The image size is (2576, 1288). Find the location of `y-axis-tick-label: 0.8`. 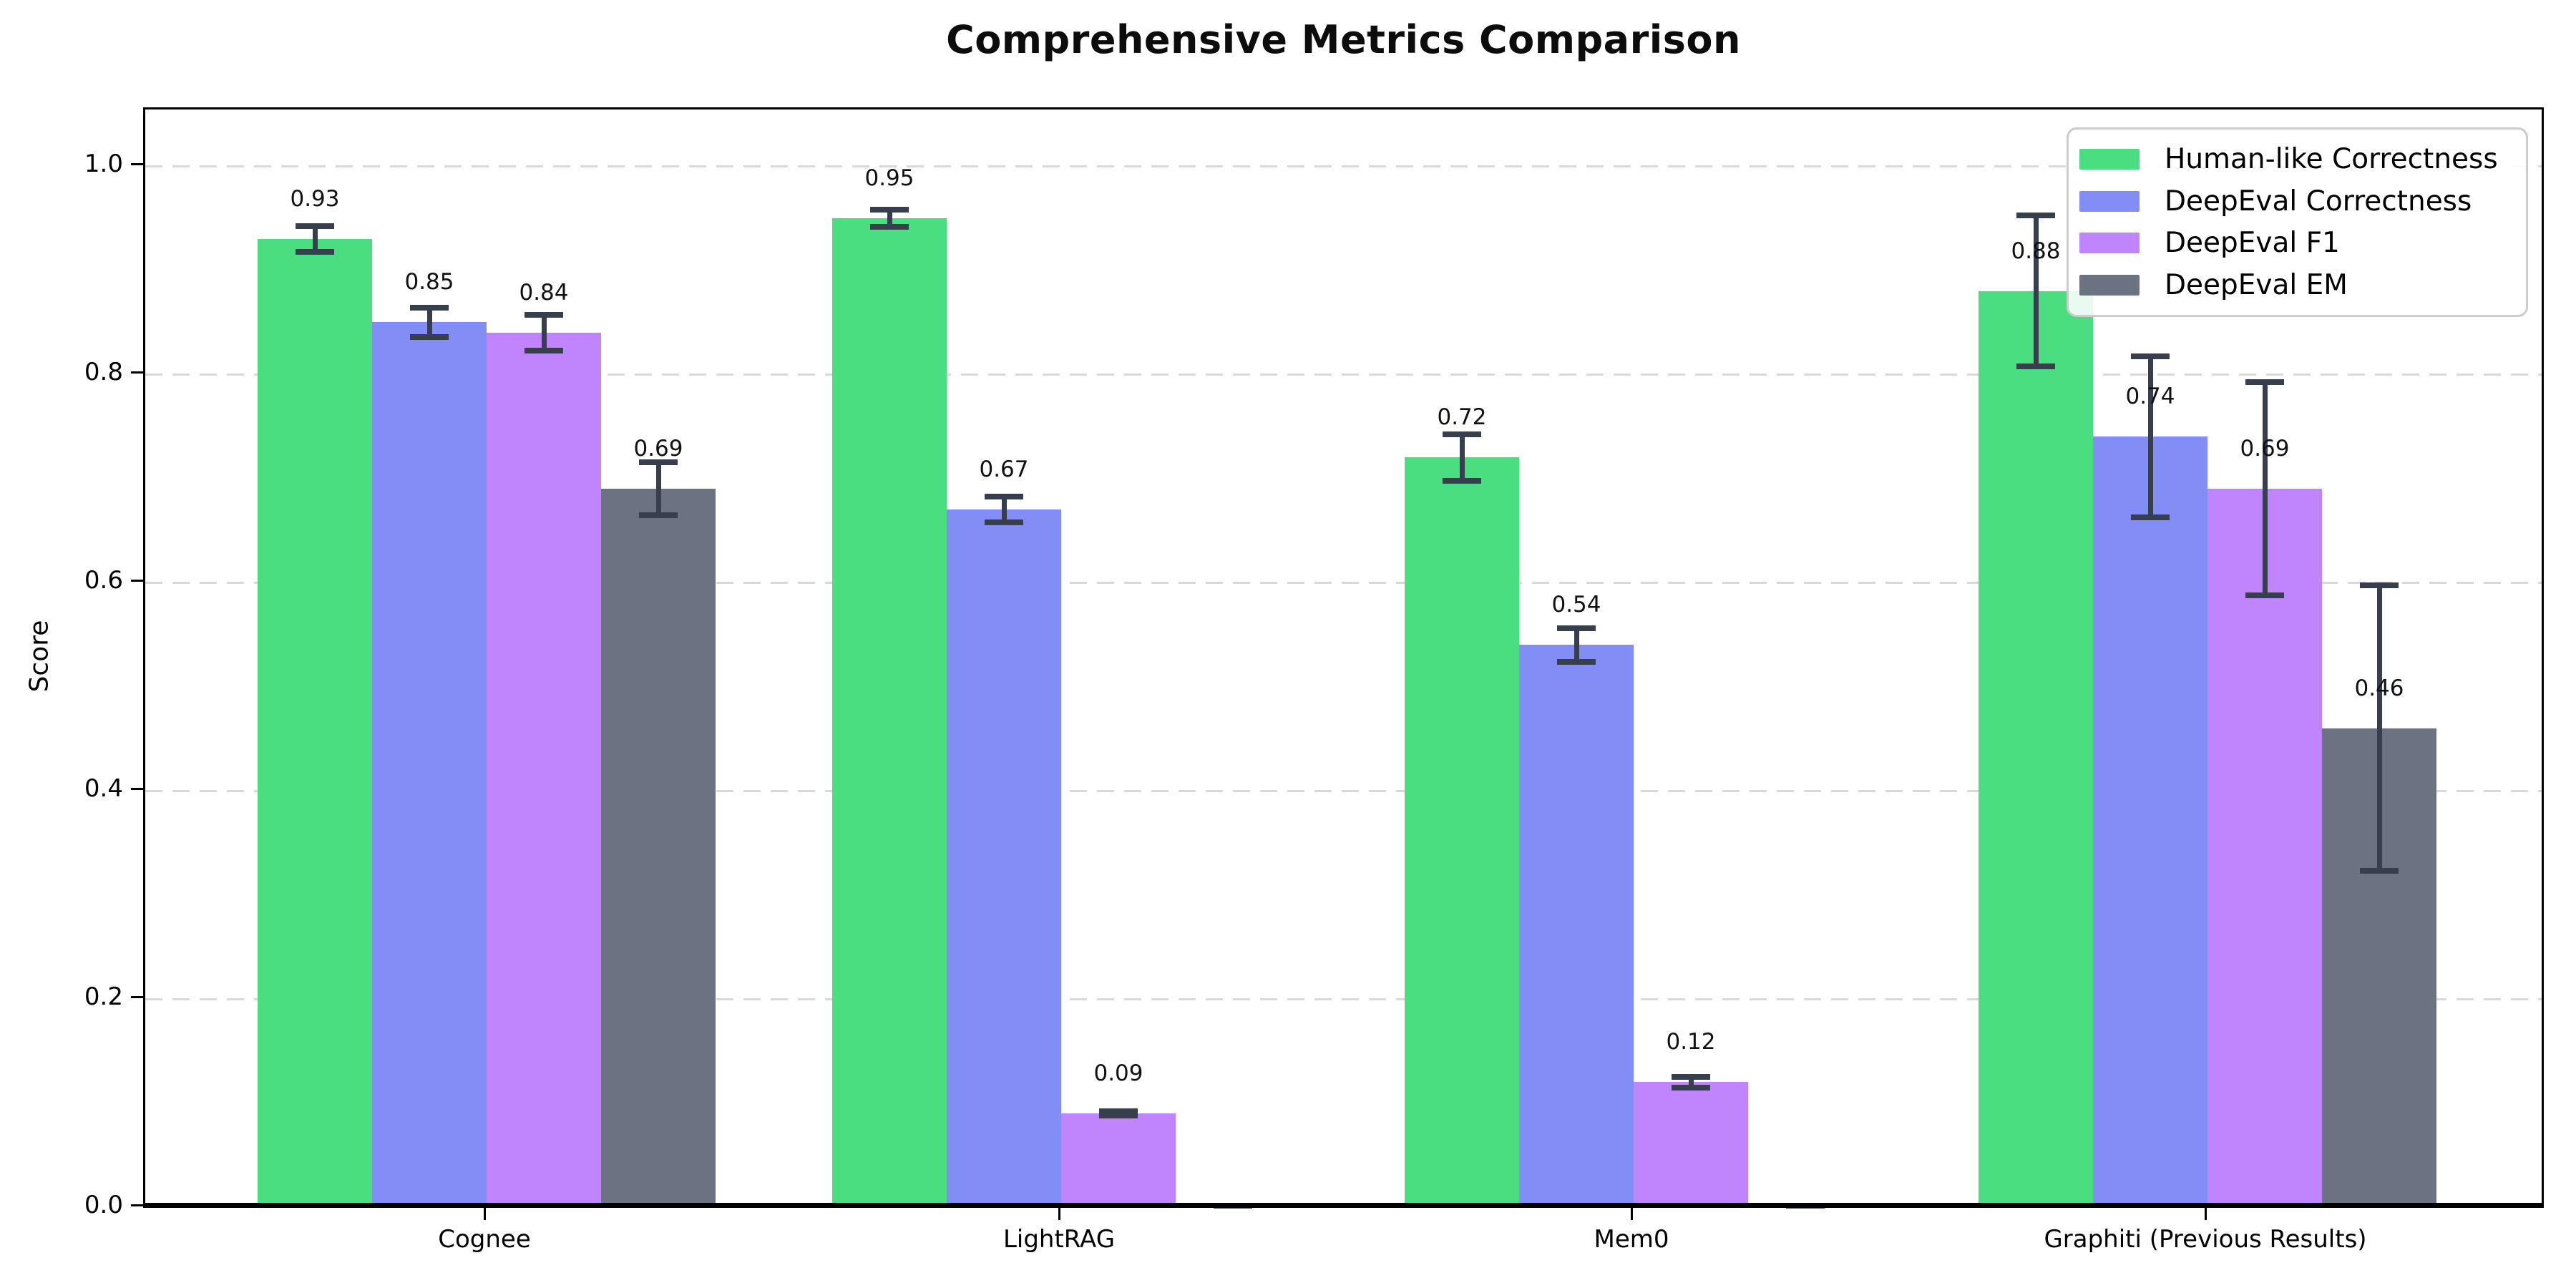

y-axis-tick-label: 0.8 is located at coordinates (103, 372).